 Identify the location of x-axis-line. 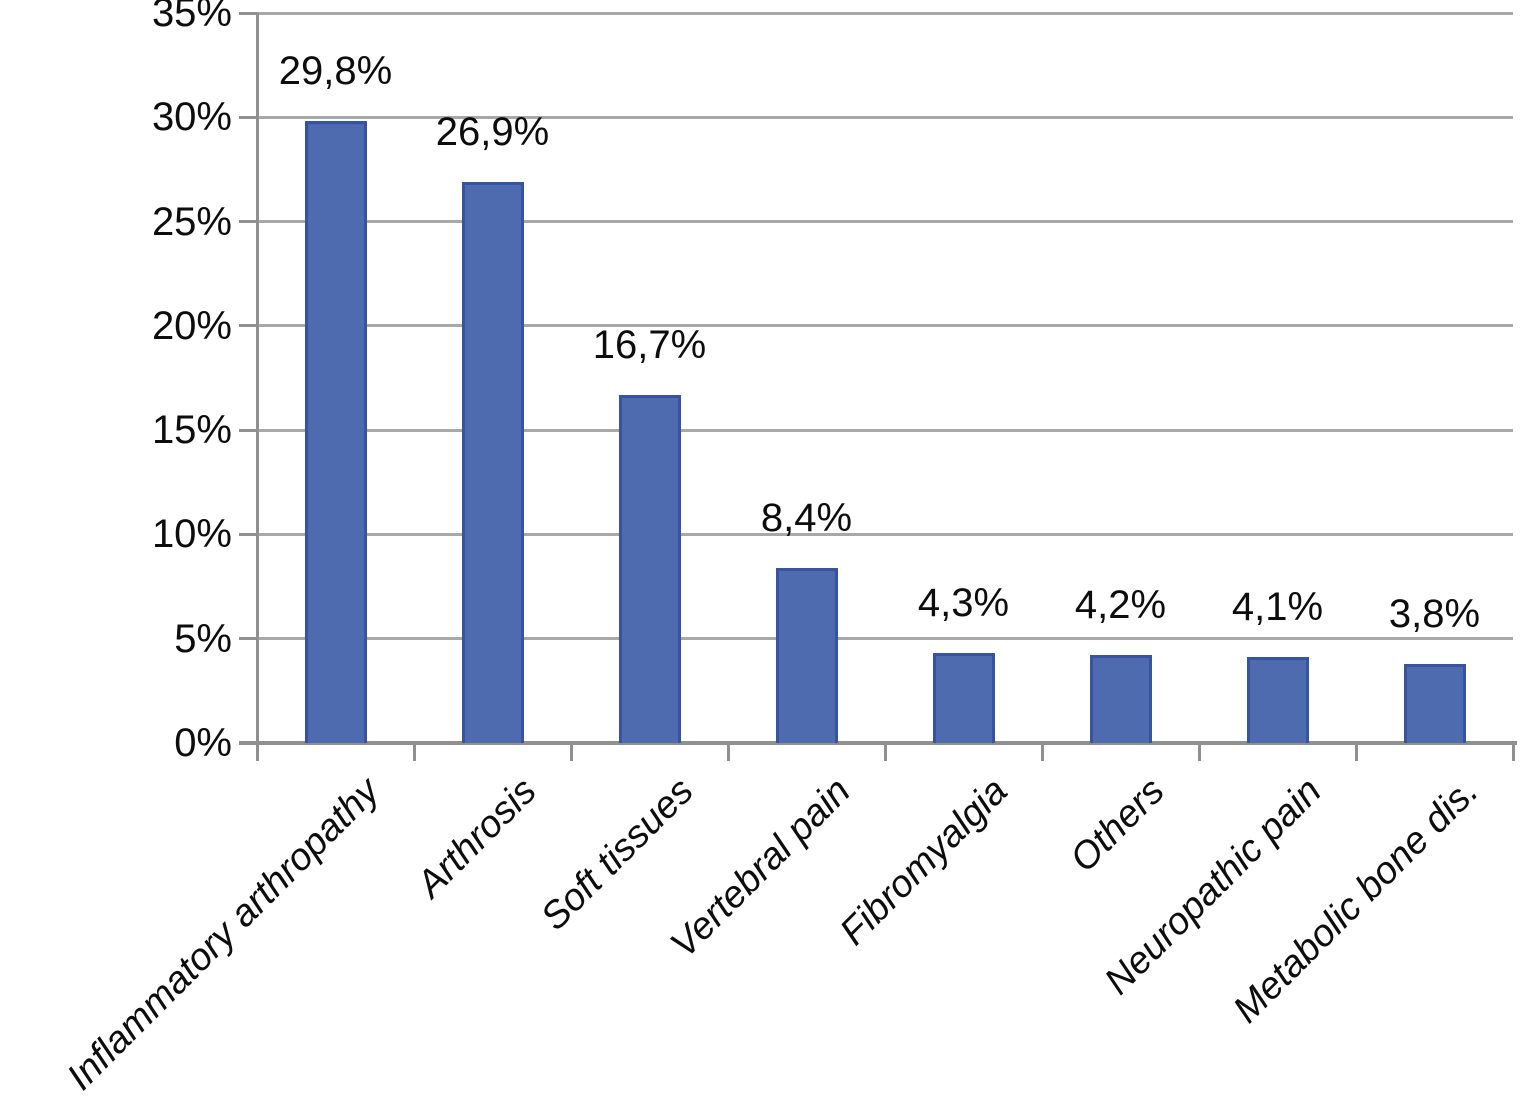
(878, 743).